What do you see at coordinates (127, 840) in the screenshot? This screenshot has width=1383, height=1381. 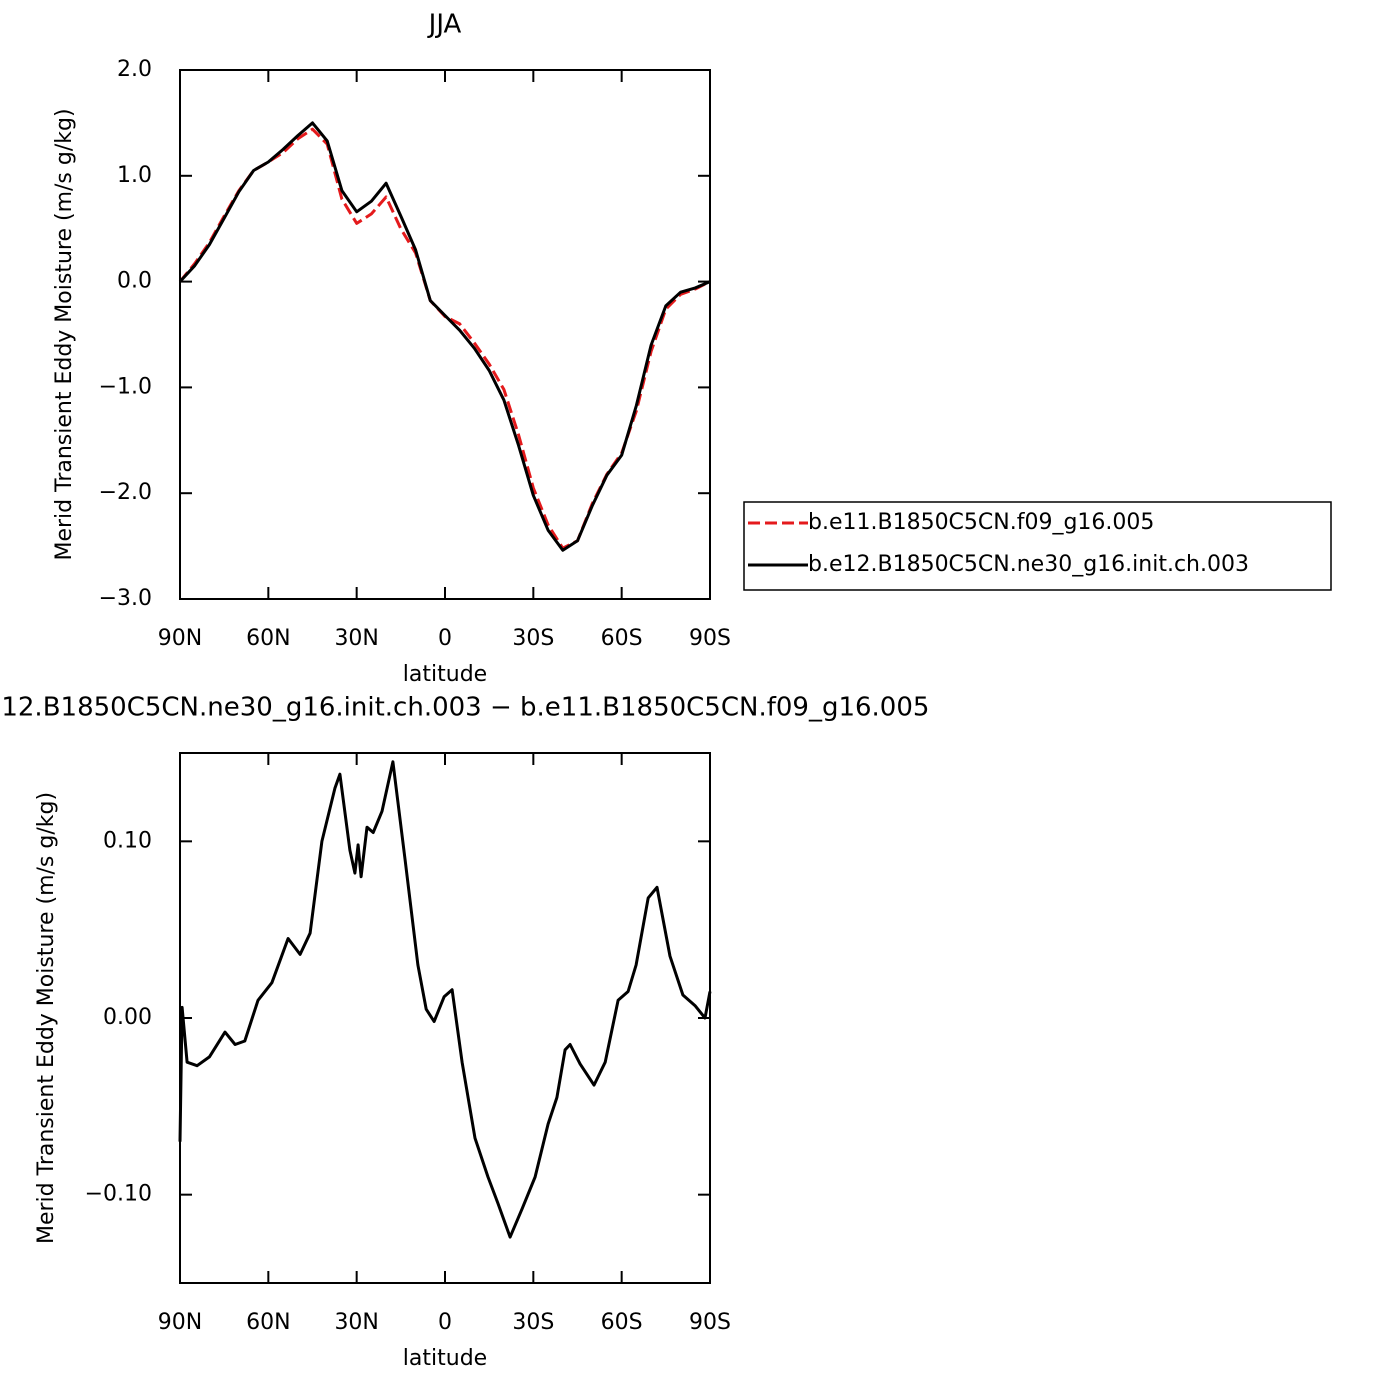 I see `y-tick-label: 0.10` at bounding box center [127, 840].